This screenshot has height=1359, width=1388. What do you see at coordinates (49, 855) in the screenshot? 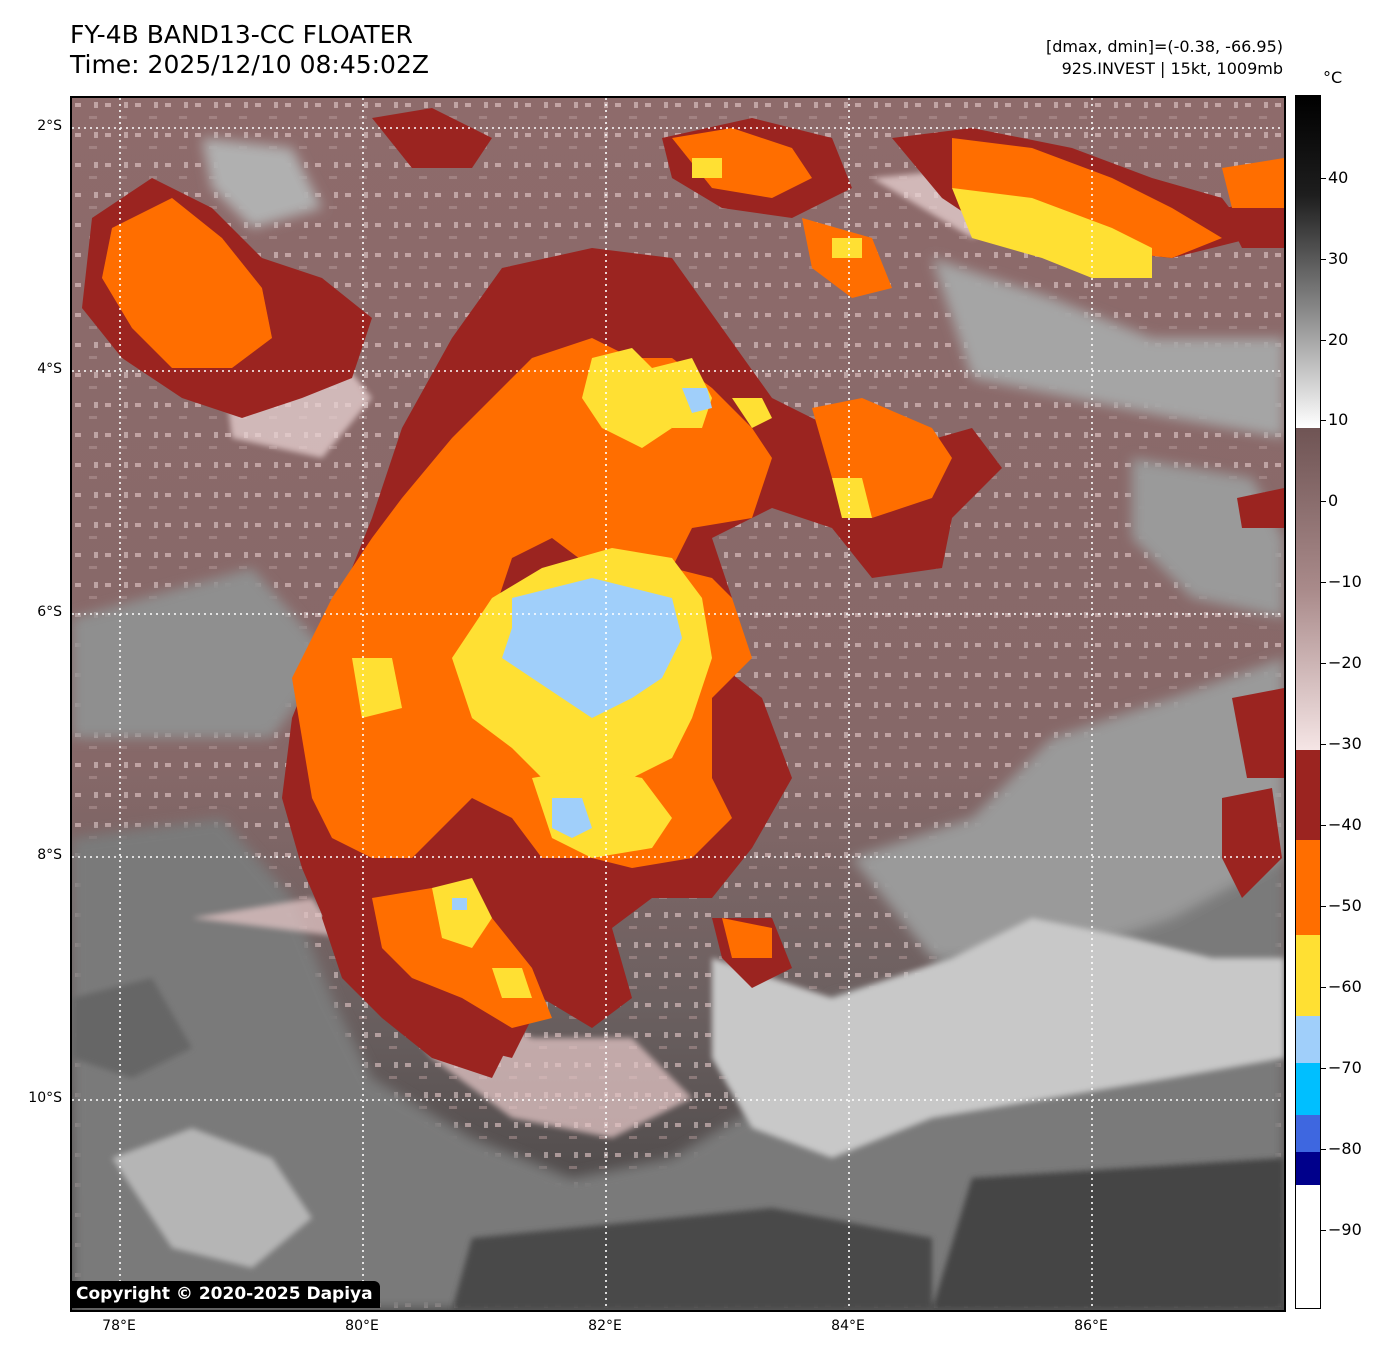
I see `lat-label-8s: 8°S` at bounding box center [49, 855].